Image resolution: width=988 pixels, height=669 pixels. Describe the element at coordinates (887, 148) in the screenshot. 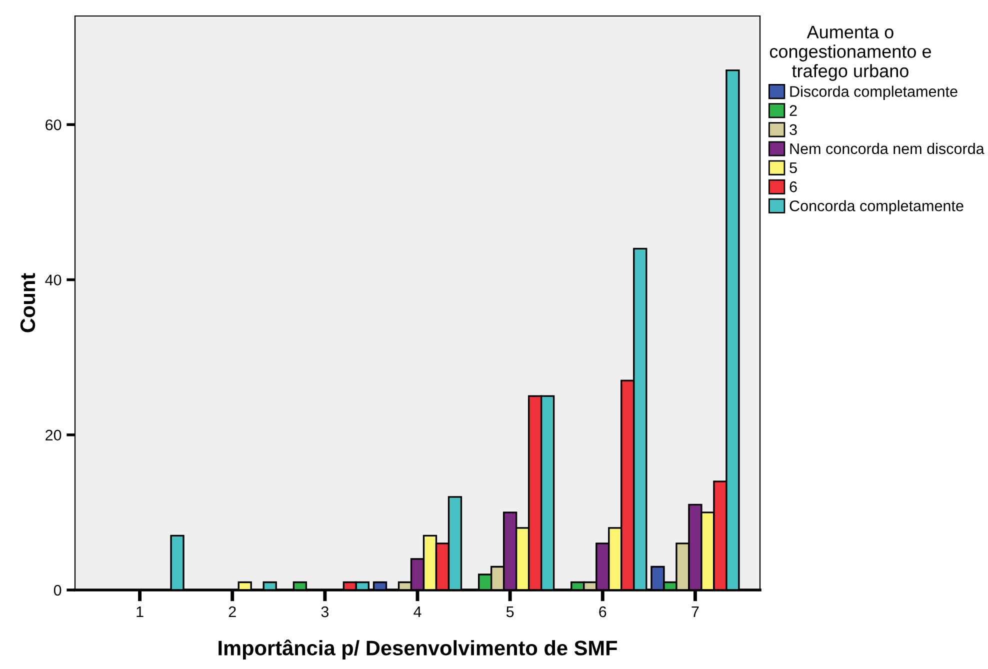

I see `legend-label: Nem concorda nem discorda` at that location.